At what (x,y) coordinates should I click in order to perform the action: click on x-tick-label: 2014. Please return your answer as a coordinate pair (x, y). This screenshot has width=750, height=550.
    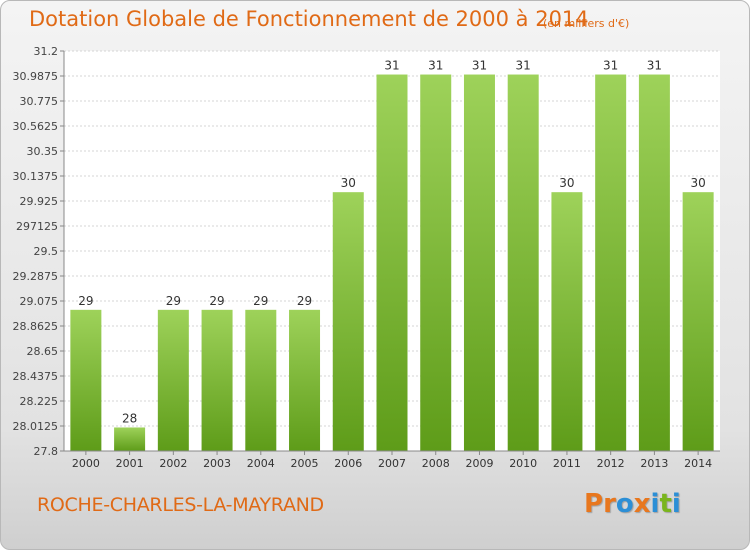
    Looking at the image, I should click on (698, 463).